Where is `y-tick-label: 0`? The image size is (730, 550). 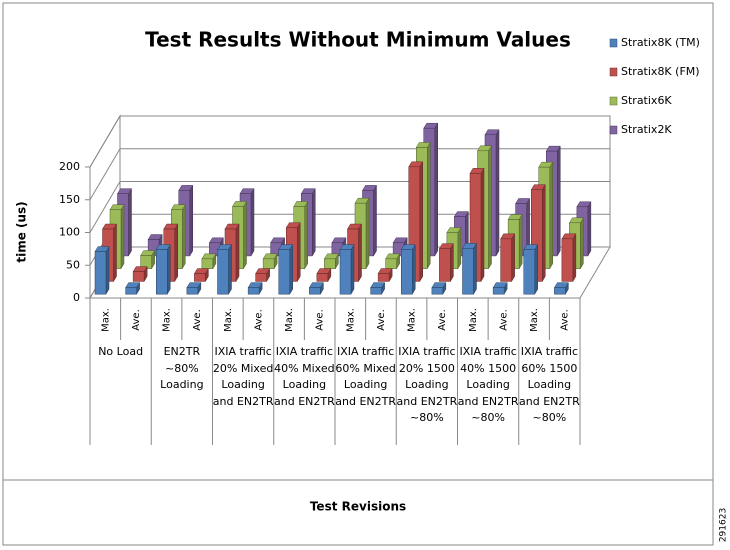
y-tick-label: 0 is located at coordinates (76, 297).